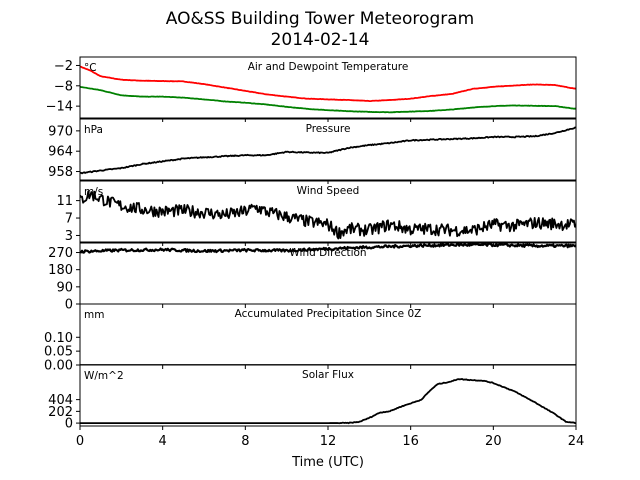  Describe the element at coordinates (69, 305) in the screenshot. I see `y-tick-label-wind-direction-3: 0` at that location.